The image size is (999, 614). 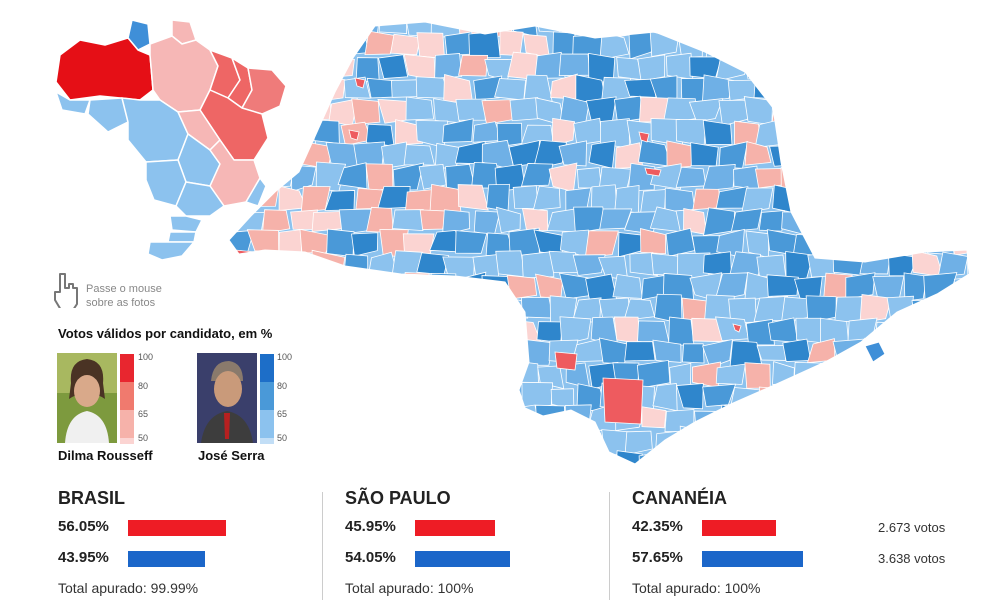 I want to click on dilma-photo, so click(x=87, y=398).